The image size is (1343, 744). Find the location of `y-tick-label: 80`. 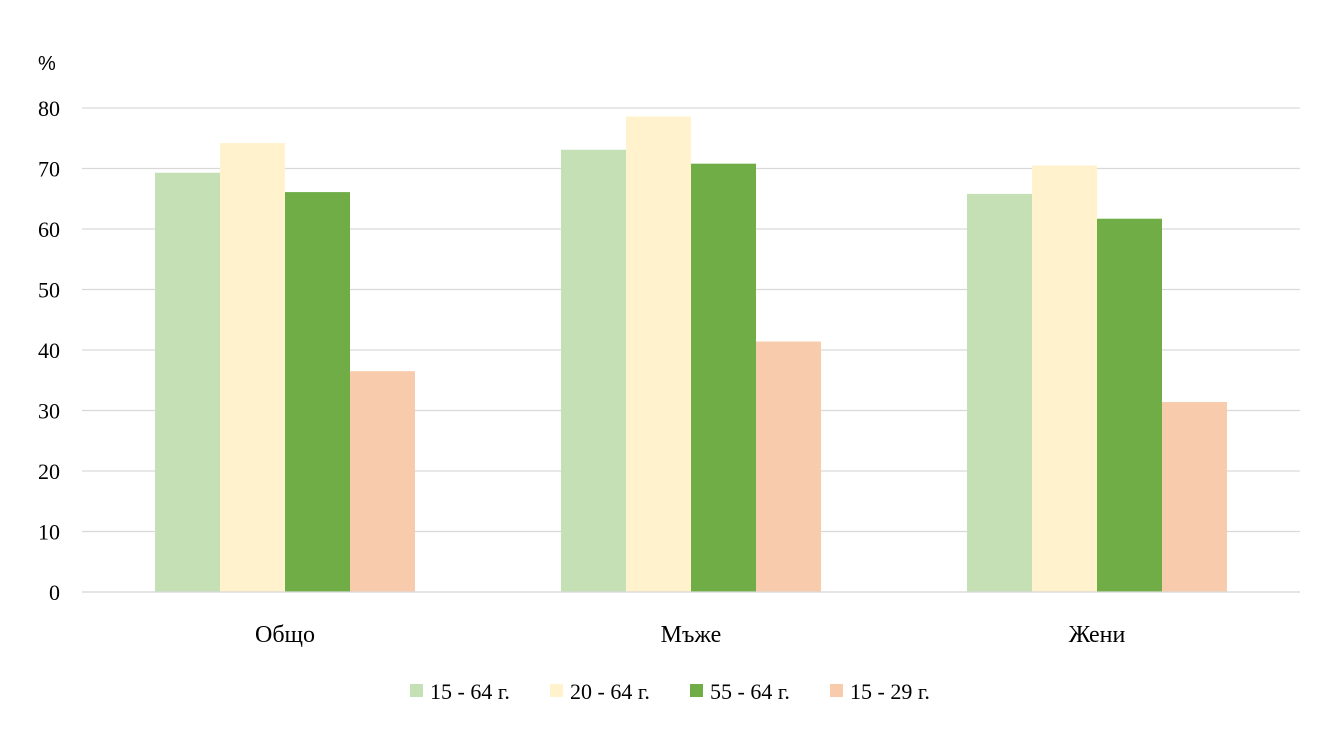

y-tick-label: 80 is located at coordinates (49, 108).